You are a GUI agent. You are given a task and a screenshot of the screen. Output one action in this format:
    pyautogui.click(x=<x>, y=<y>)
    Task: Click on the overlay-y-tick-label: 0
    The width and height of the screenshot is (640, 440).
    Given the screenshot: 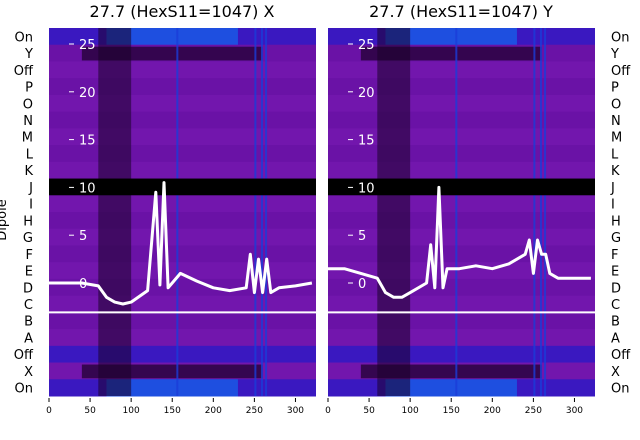 What is the action you would take?
    pyautogui.click(x=362, y=284)
    